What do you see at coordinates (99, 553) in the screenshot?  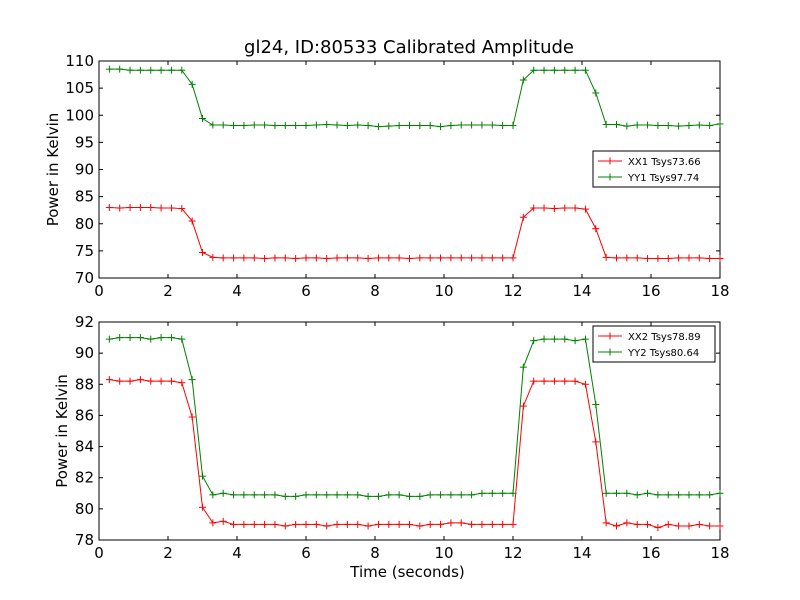 I see `x-tick-label: 0` at bounding box center [99, 553].